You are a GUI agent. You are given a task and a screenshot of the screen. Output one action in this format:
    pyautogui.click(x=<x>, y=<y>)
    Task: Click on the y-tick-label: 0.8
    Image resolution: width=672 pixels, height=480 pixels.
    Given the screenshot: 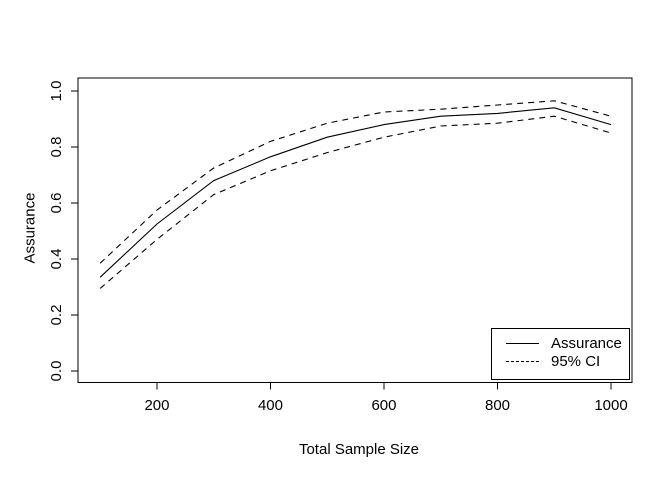 What is the action you would take?
    pyautogui.click(x=56, y=147)
    